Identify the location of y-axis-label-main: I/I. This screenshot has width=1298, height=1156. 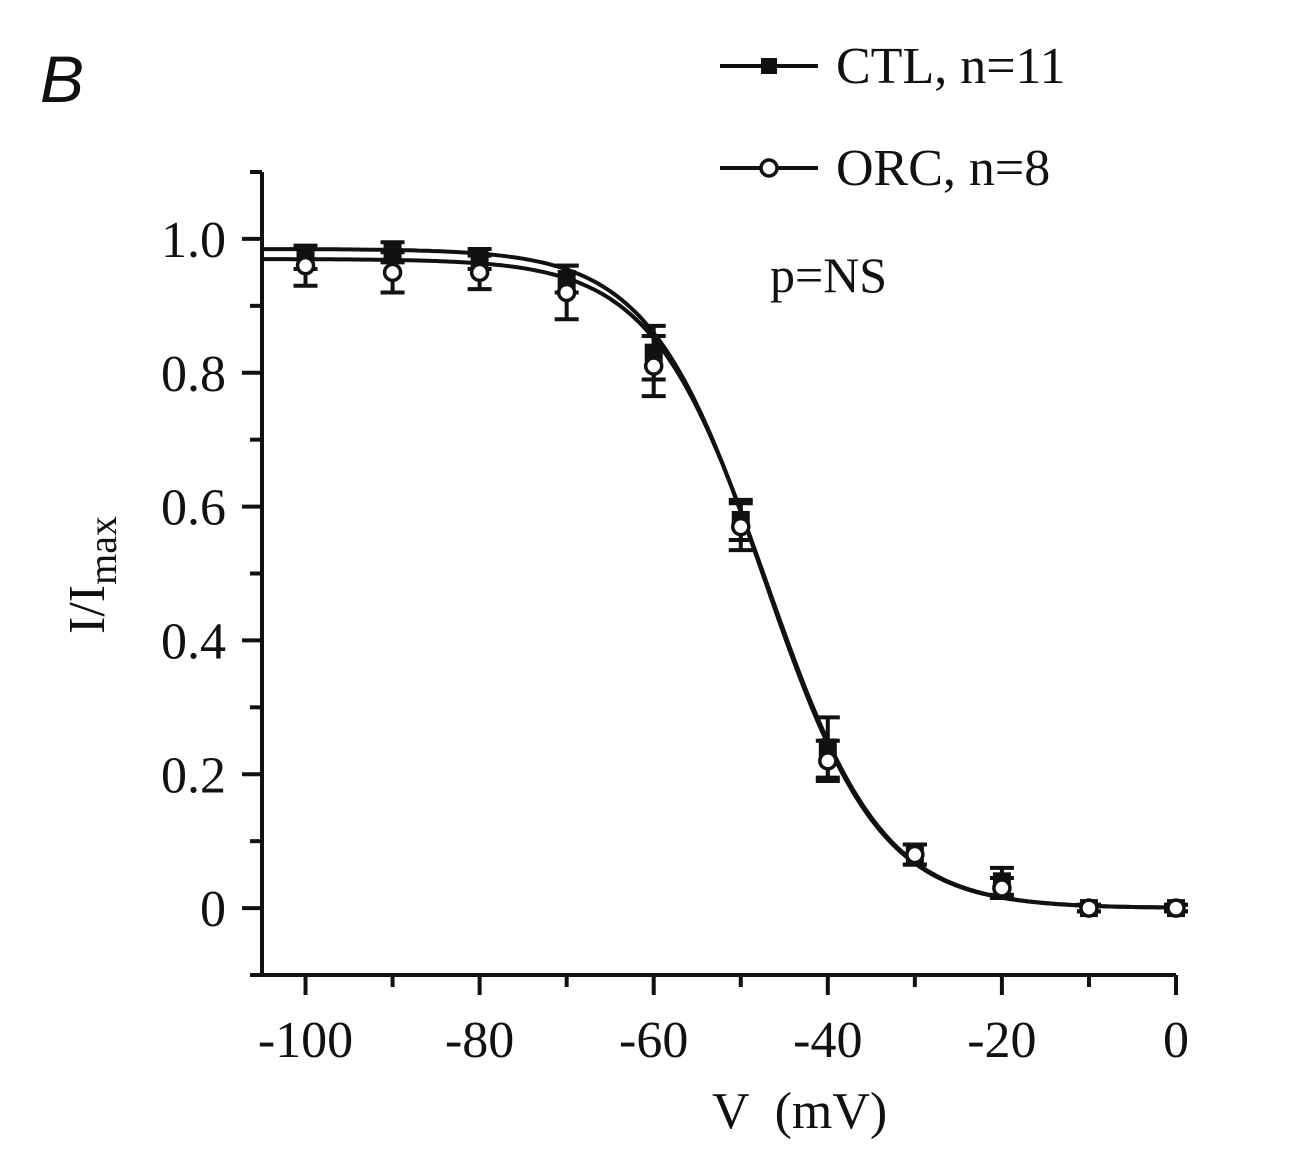
(87, 609).